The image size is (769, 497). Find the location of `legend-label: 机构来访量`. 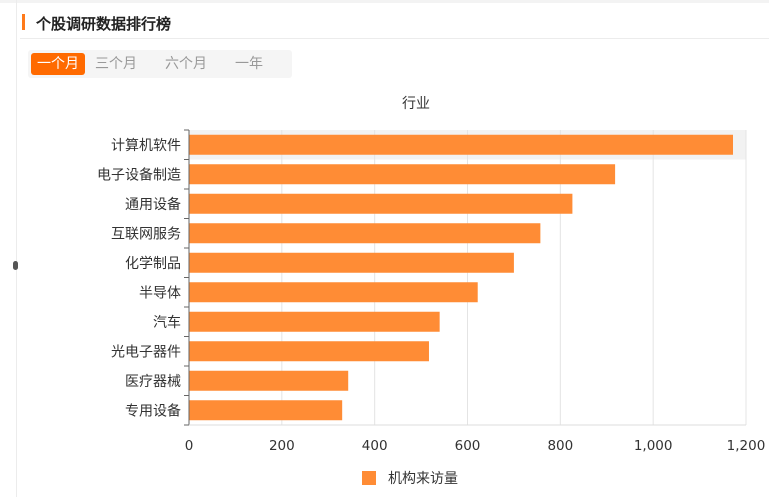

legend-label: 机构来访量 is located at coordinates (423, 479).